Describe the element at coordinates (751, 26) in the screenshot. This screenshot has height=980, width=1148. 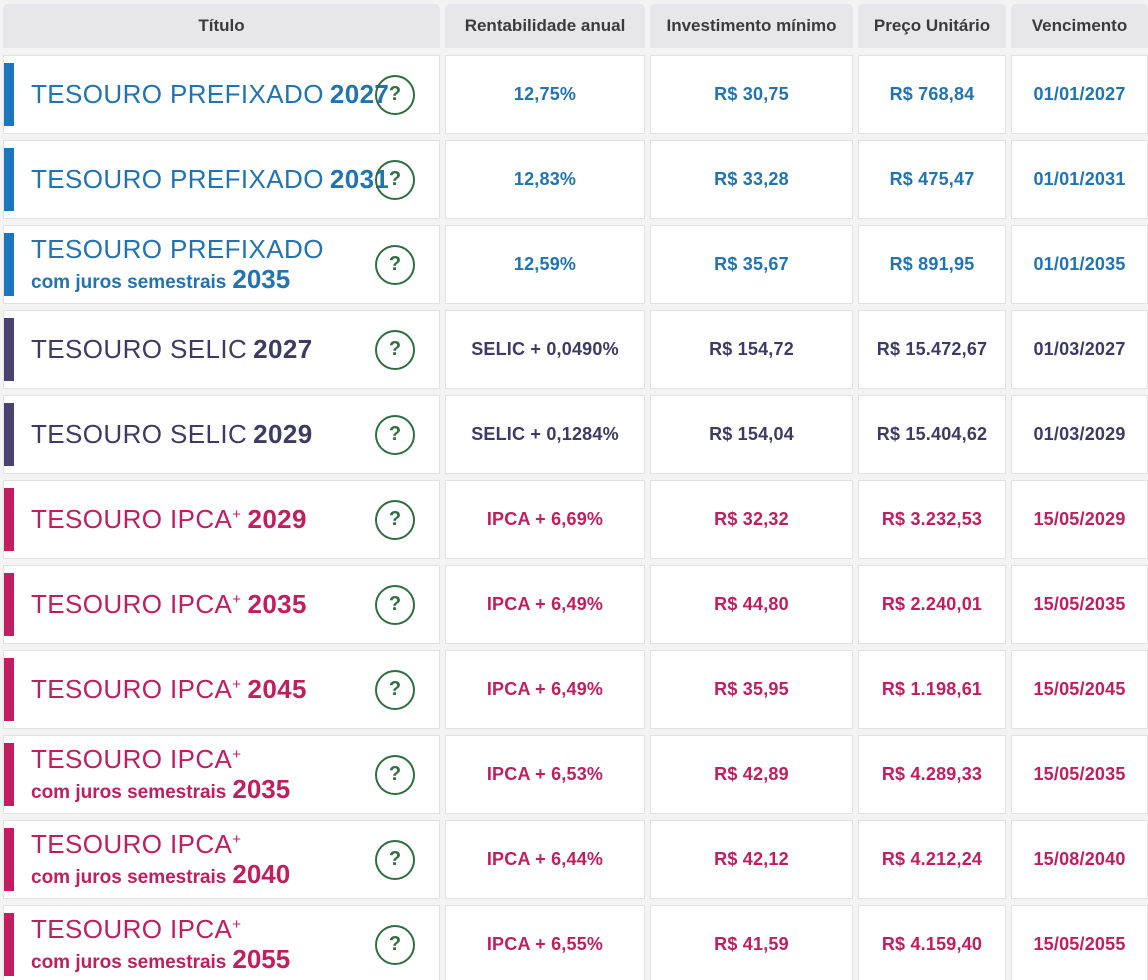
I see `column-header-investimento-minimo: Investimento mínimo` at that location.